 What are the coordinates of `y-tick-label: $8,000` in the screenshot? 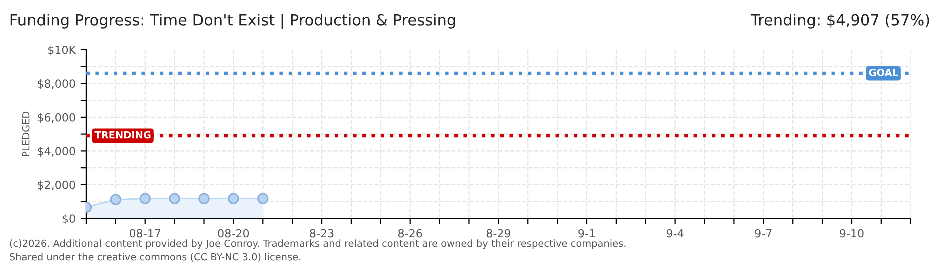 It's located at (57, 84).